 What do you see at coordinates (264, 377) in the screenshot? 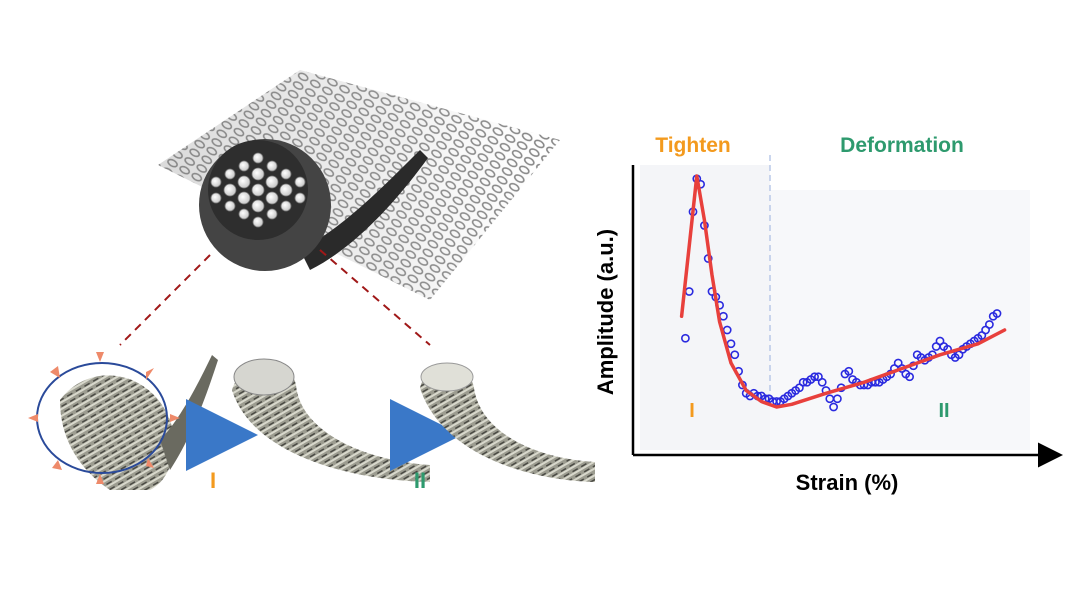
I see `tightened-yarn-end` at bounding box center [264, 377].